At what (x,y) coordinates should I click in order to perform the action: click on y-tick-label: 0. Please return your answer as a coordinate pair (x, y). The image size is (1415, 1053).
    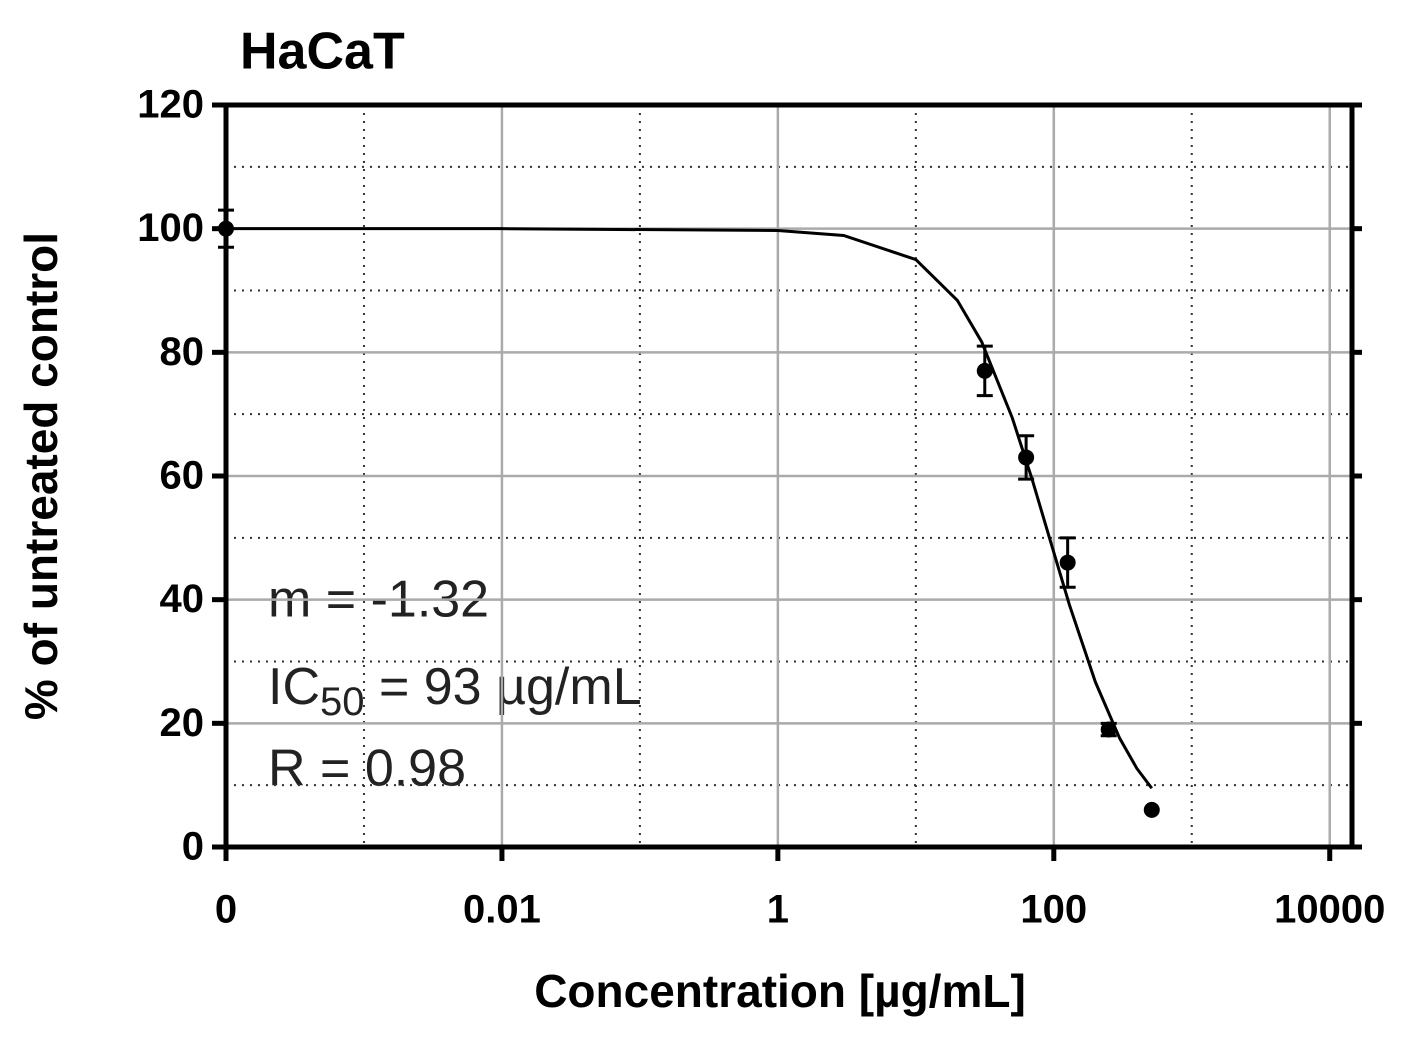
    Looking at the image, I should click on (193, 847).